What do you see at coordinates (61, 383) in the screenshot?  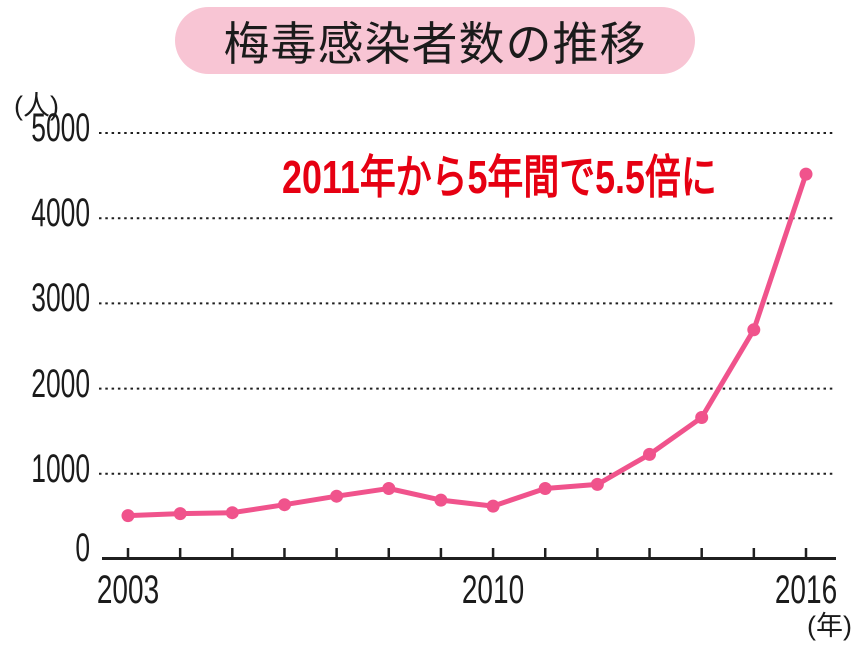 I see `y-axis-tick-label: 2000` at bounding box center [61, 383].